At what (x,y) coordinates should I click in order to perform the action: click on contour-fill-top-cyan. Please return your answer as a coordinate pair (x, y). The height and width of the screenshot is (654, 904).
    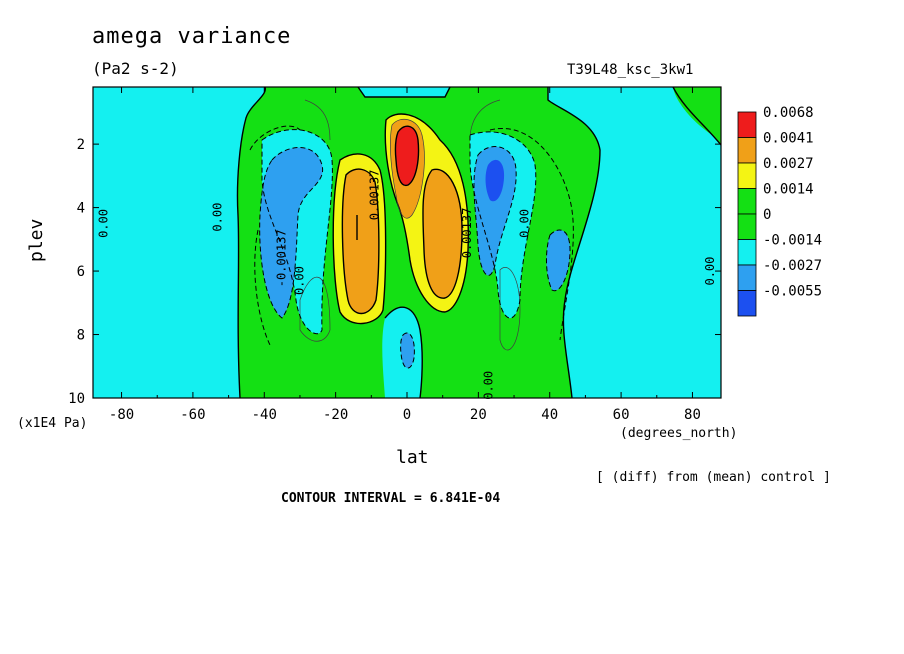
    Looking at the image, I should click on (404, 92).